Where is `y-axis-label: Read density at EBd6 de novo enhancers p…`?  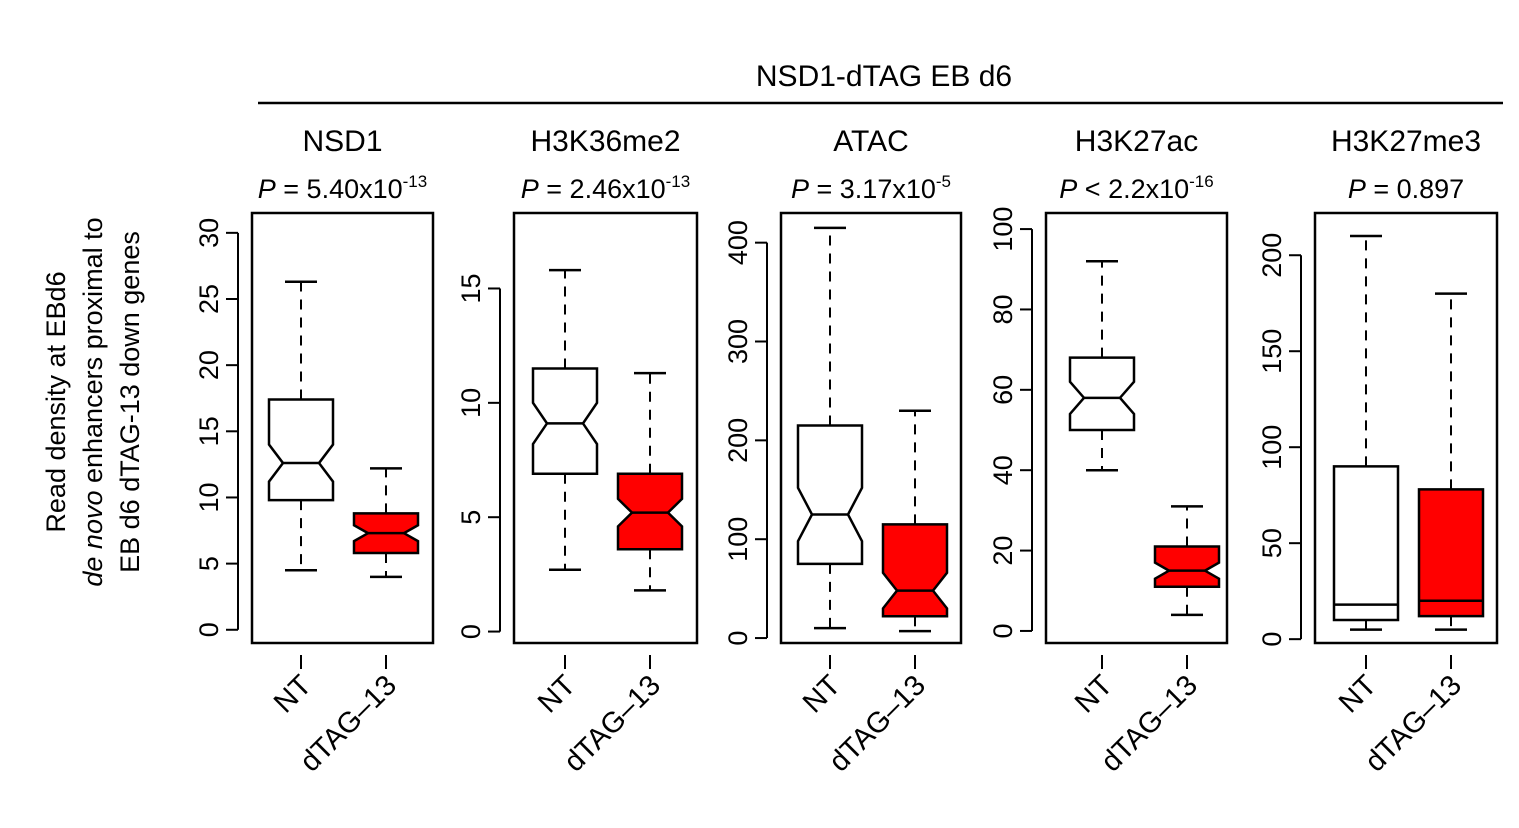
y-axis-label: Read density at EBd6 de novo enhancers p… is located at coordinates (93, 401).